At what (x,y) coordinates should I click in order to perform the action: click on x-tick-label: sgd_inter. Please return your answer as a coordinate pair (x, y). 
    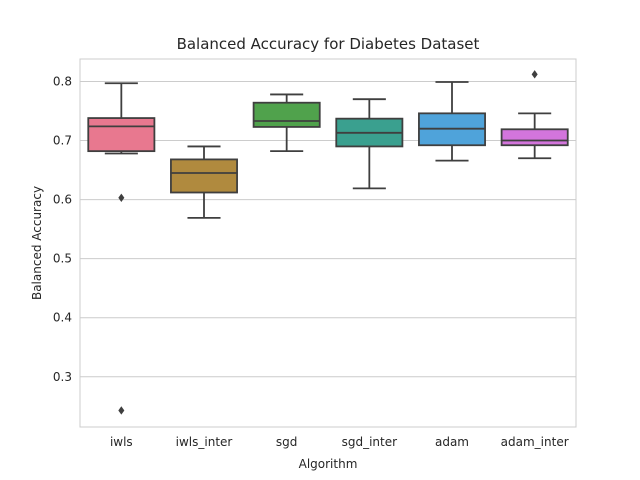
    Looking at the image, I should click on (370, 442).